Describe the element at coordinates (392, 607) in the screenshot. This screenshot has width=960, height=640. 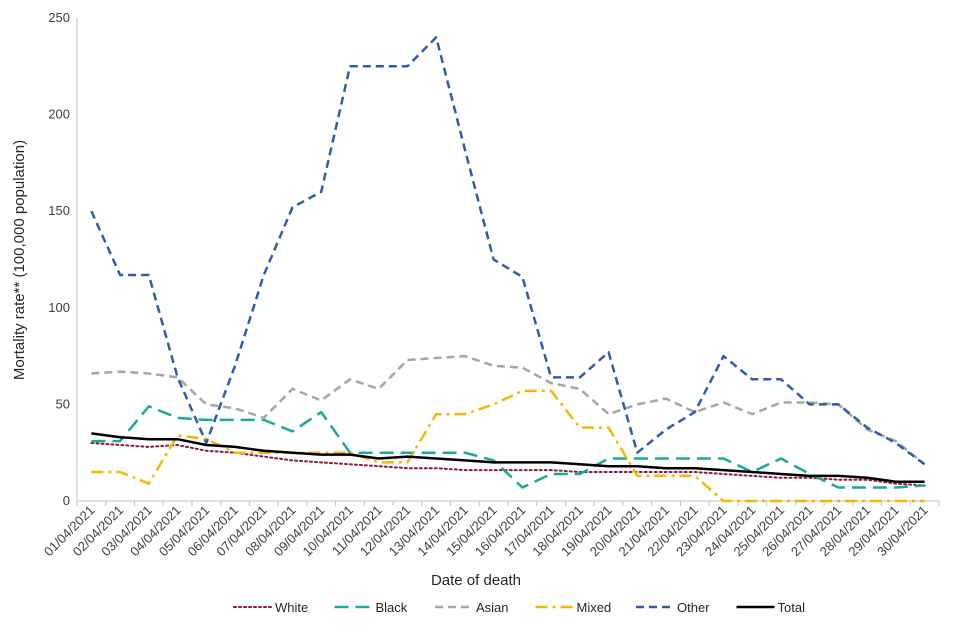
I see `legend-label-black: Black` at that location.